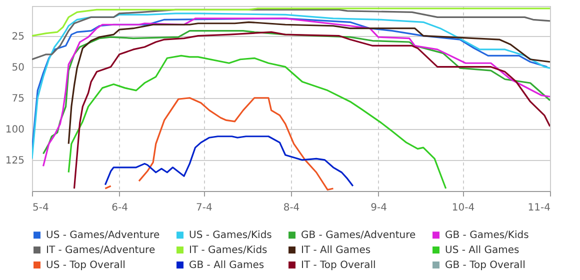 The height and width of the screenshot is (280, 580). Describe the element at coordinates (204, 208) in the screenshot. I see `x-tick-label: 7-4` at that location.